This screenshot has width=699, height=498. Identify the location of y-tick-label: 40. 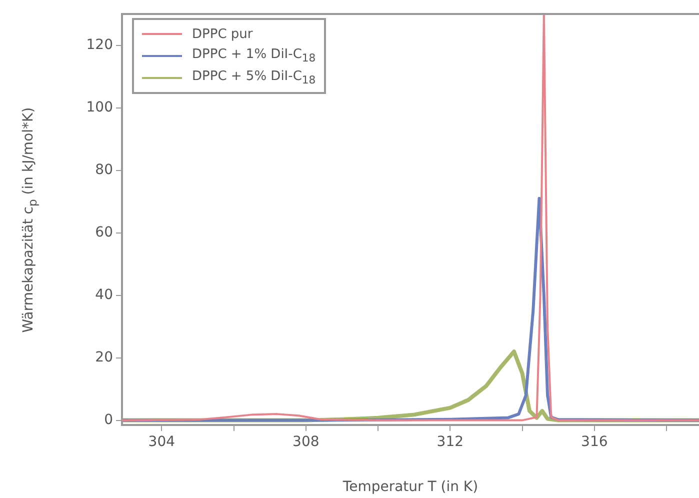
(104, 294).